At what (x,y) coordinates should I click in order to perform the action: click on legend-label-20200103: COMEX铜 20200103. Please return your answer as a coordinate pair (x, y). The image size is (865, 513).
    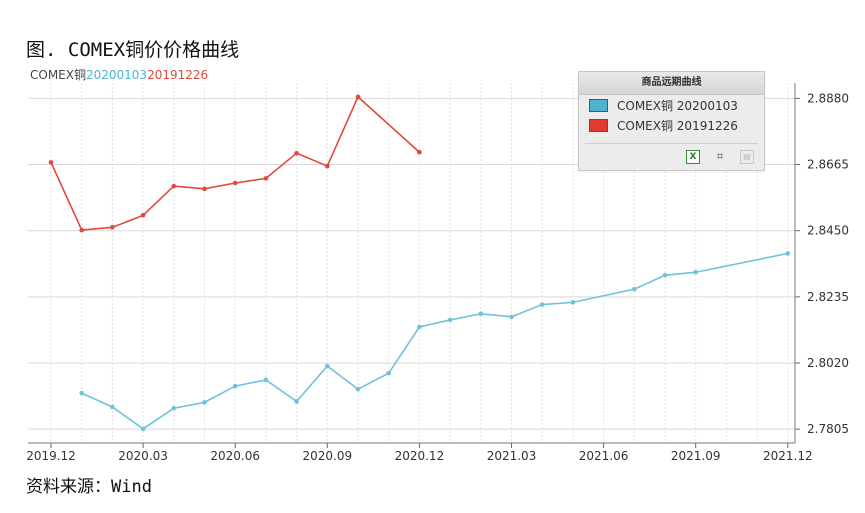
    Looking at the image, I should click on (677, 105).